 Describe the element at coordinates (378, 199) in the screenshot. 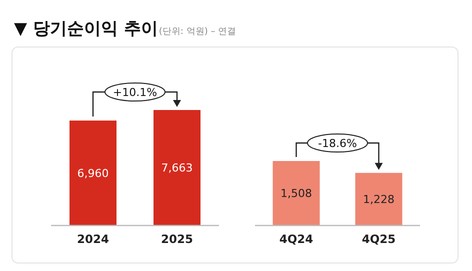

I see `data-label: 1,228` at that location.